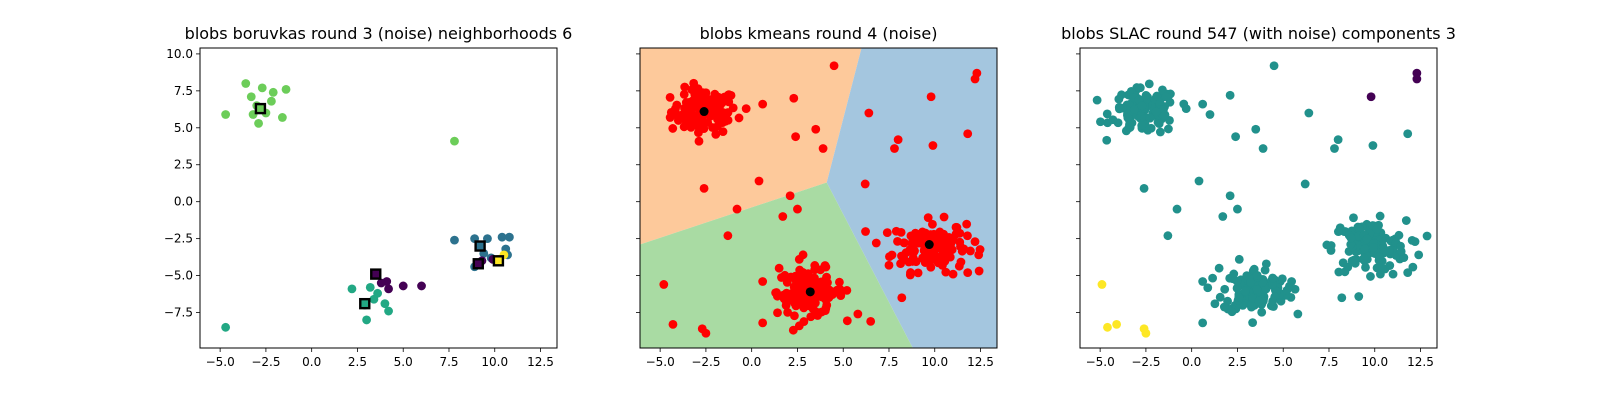 This screenshot has width=1600, height=400. I want to click on cluster-center-marker, so click(480, 246).